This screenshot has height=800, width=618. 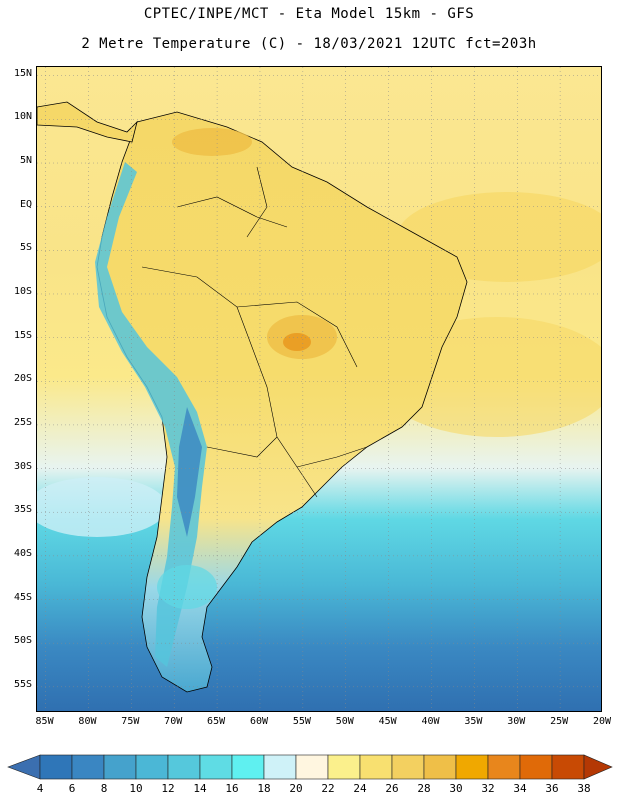 What do you see at coordinates (516, 721) in the screenshot?
I see `lon-tick-label: 30W` at bounding box center [516, 721].